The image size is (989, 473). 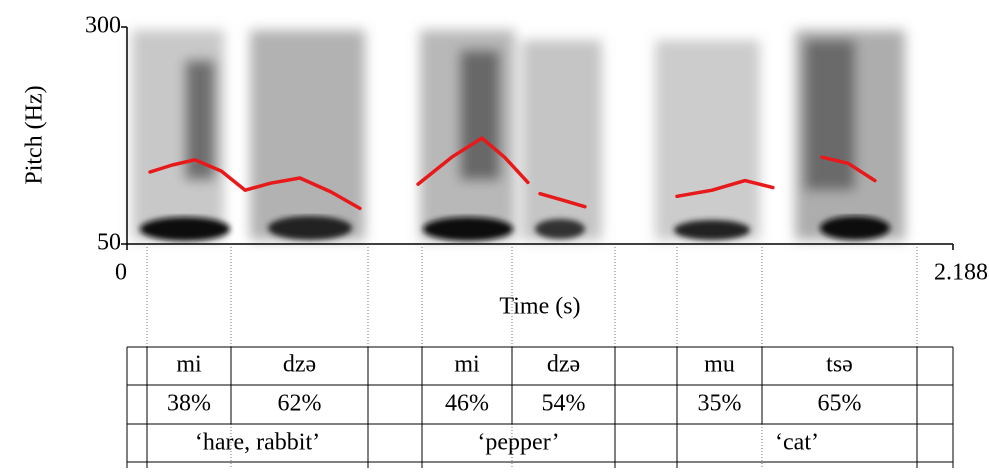 What do you see at coordinates (720, 404) in the screenshot?
I see `table-cell: 35%` at bounding box center [720, 404].